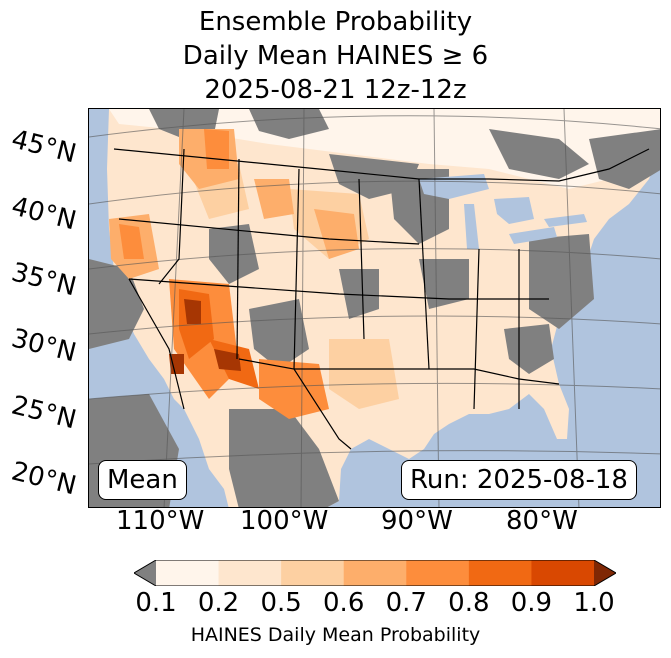 The height and width of the screenshot is (658, 671). What do you see at coordinates (44, 214) in the screenshot?
I see `lat-label-40: 40°N` at bounding box center [44, 214].